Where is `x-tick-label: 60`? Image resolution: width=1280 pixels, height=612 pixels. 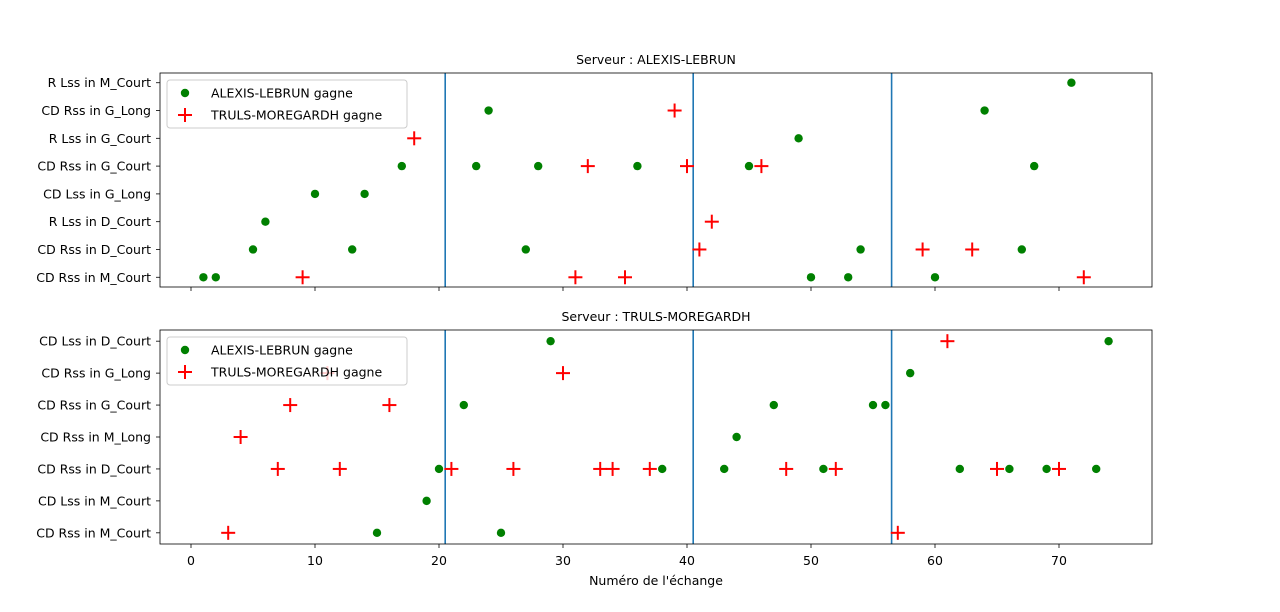 x-tick-label: 60 is located at coordinates (935, 560).